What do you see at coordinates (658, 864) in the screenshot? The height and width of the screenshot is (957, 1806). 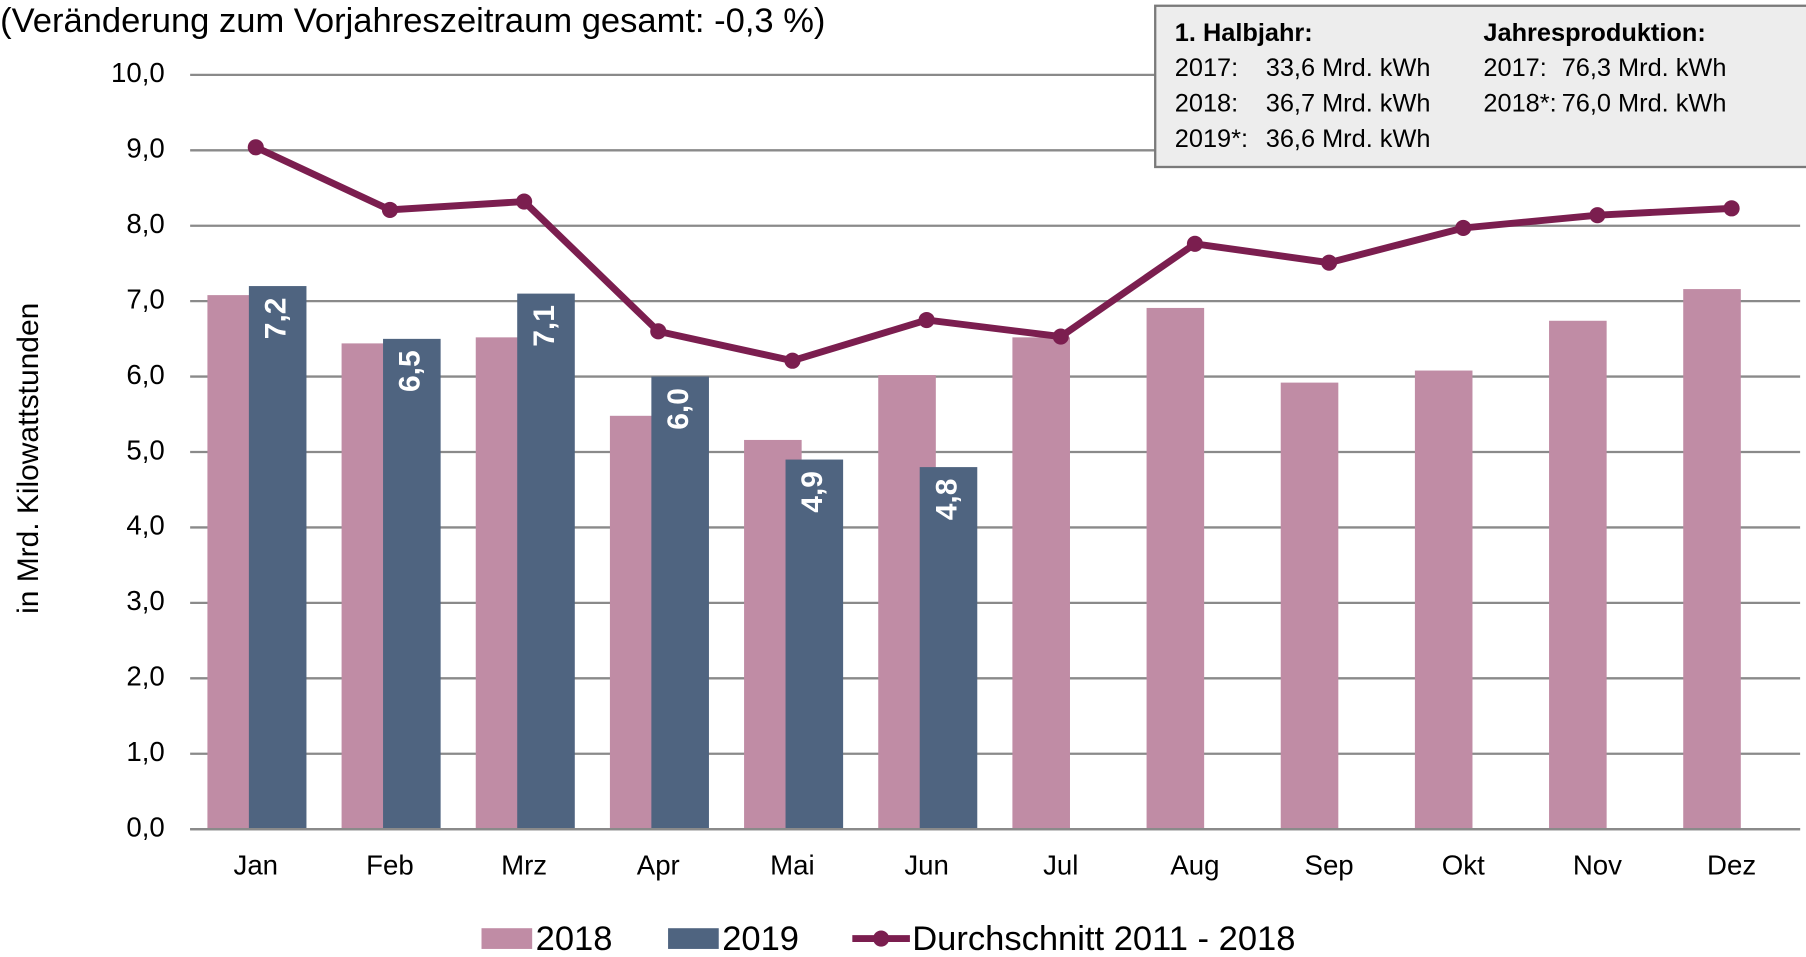 I see `x-tick-label: Apr` at bounding box center [658, 864].